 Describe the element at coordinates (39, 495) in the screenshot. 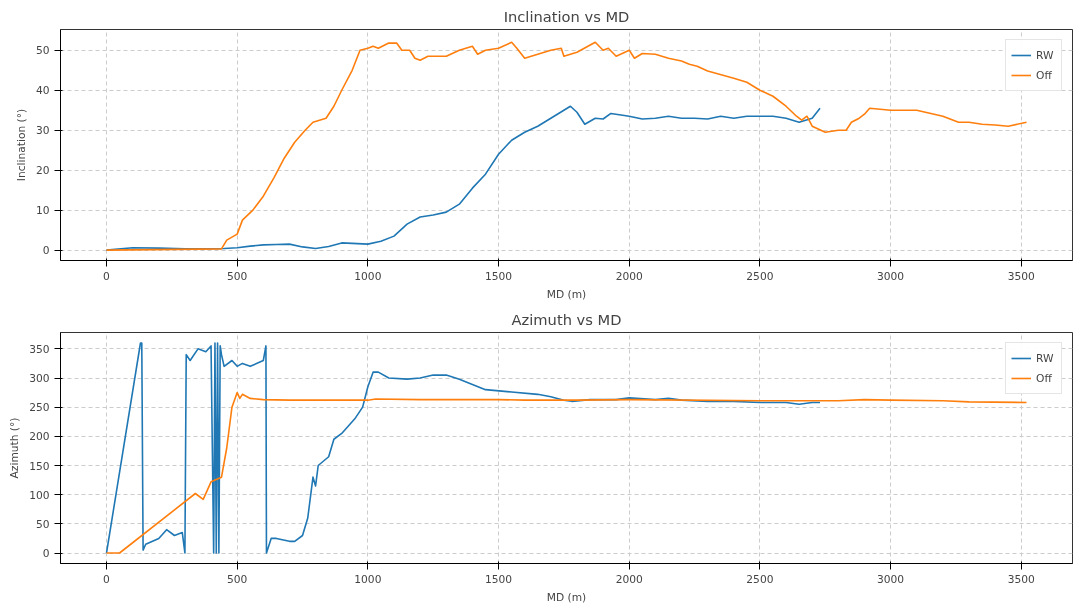

I see `y-tick-label: 100` at that location.